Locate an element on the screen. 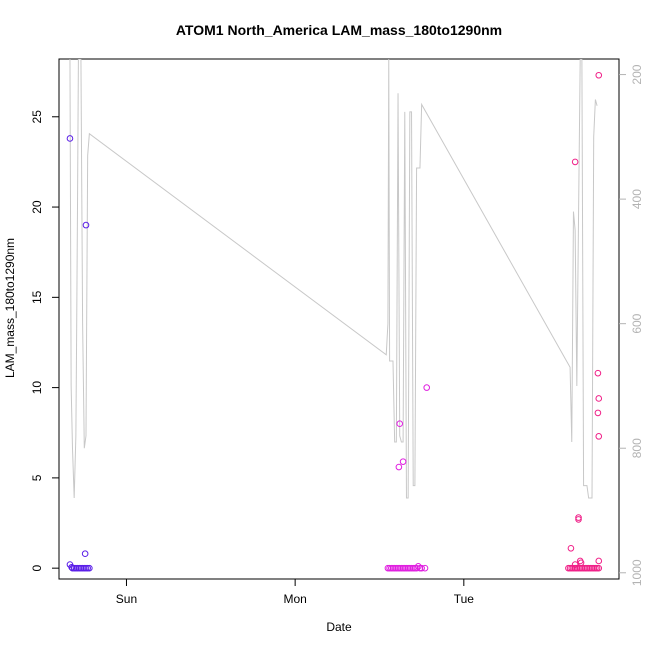 This screenshot has width=650, height=650. y-axis-label: LAM_mass_180to1290nm is located at coordinates (10, 308).